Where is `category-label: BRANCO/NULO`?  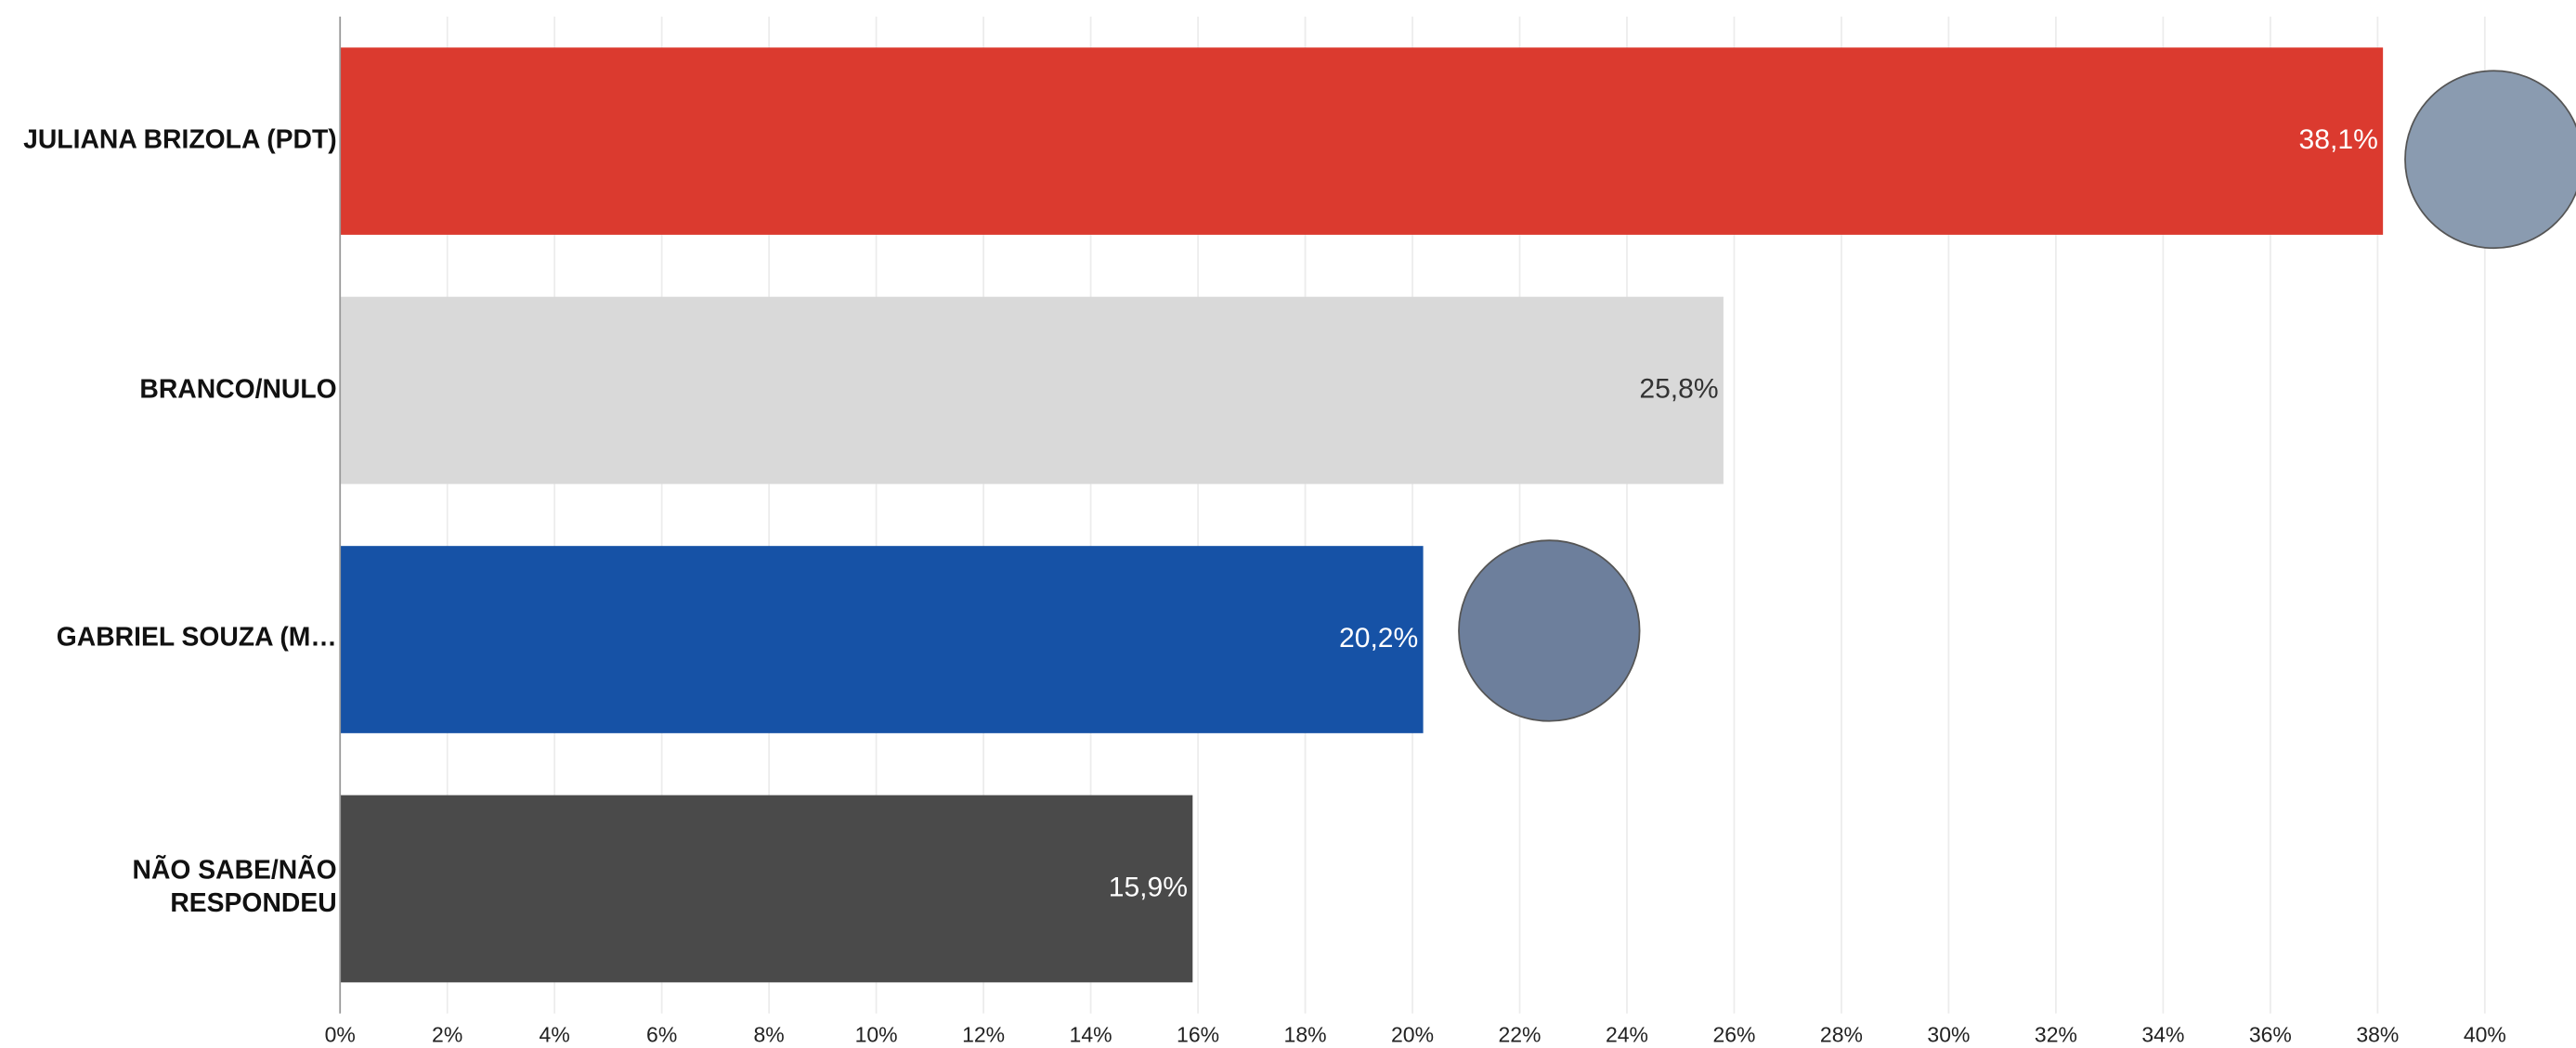
category-label: BRANCO/NULO is located at coordinates (238, 389).